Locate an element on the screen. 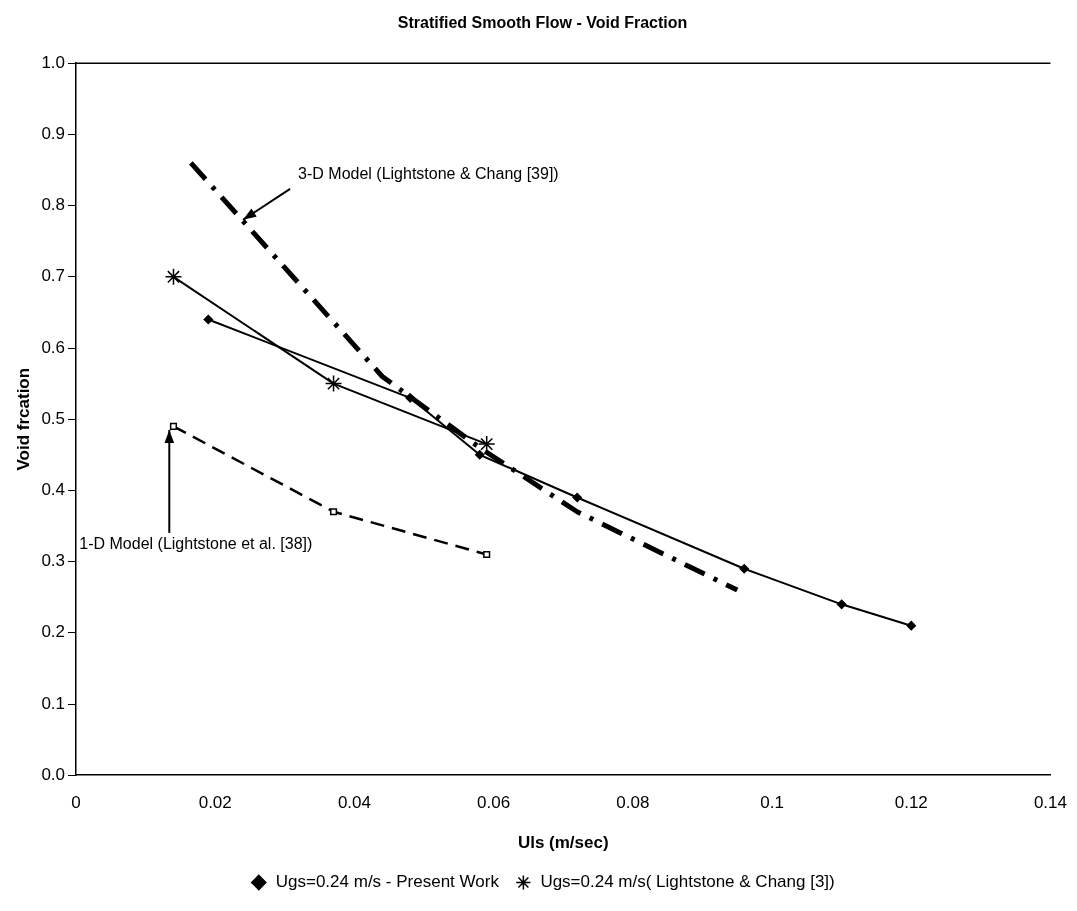  annotation: 1-D Model (Lightstone et al. [38]) is located at coordinates (196, 544).